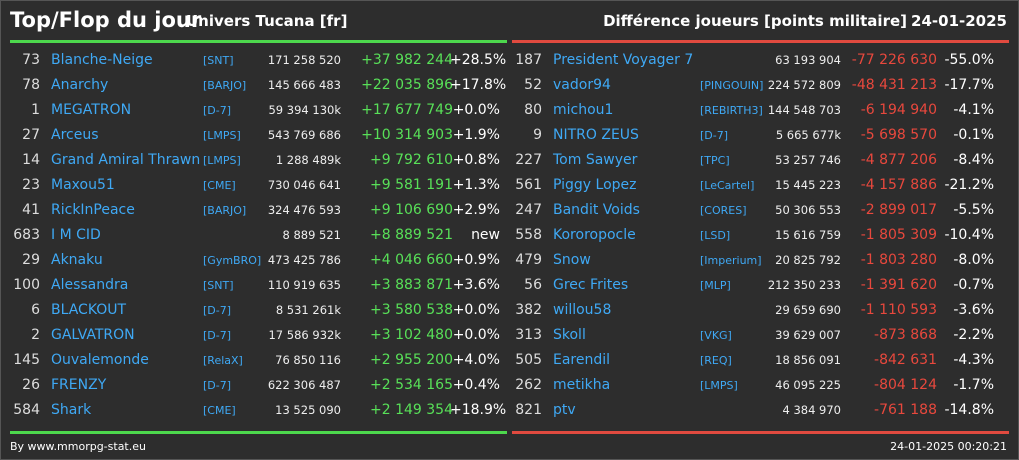  I want to click on player-rank: 558, so click(528, 235).